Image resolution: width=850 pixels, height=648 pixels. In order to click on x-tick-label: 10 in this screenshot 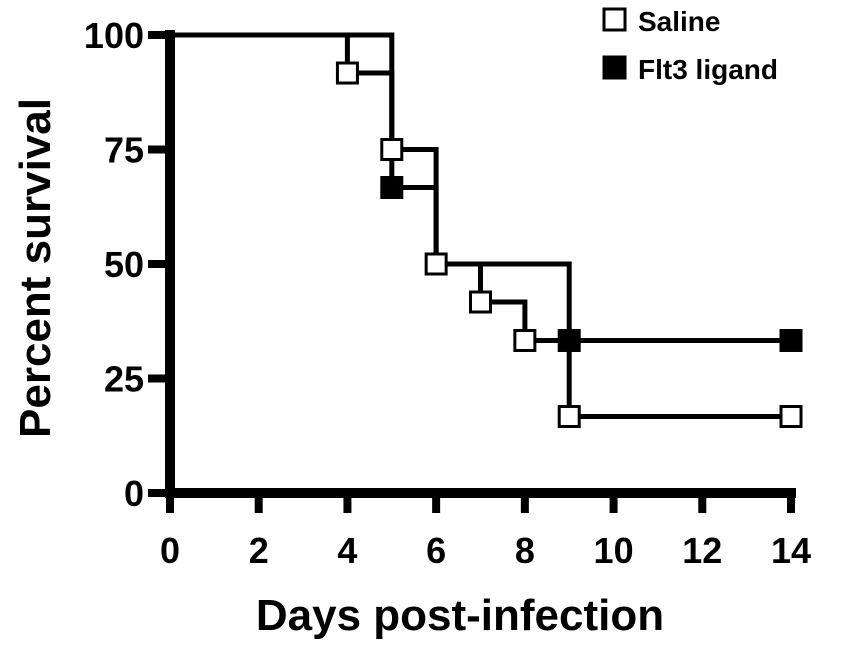, I will do `click(614, 550)`.